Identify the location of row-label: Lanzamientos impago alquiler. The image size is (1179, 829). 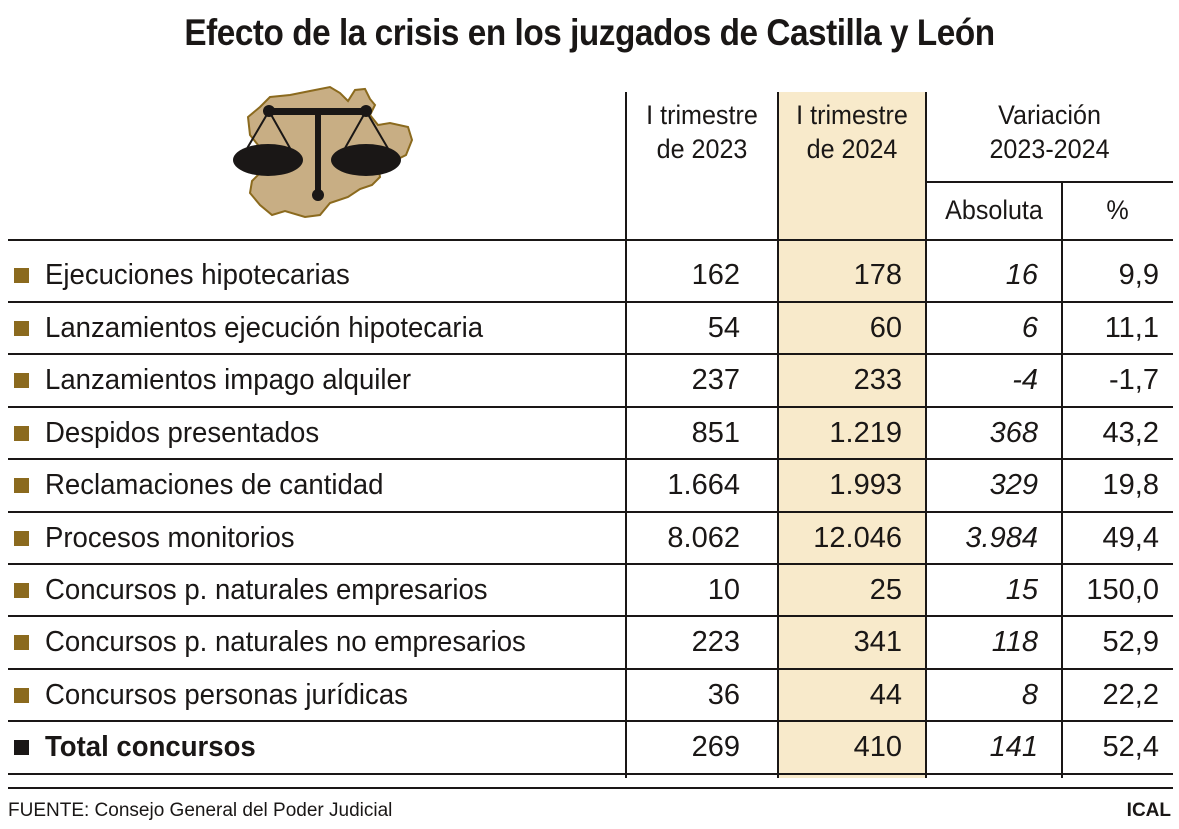
(228, 380).